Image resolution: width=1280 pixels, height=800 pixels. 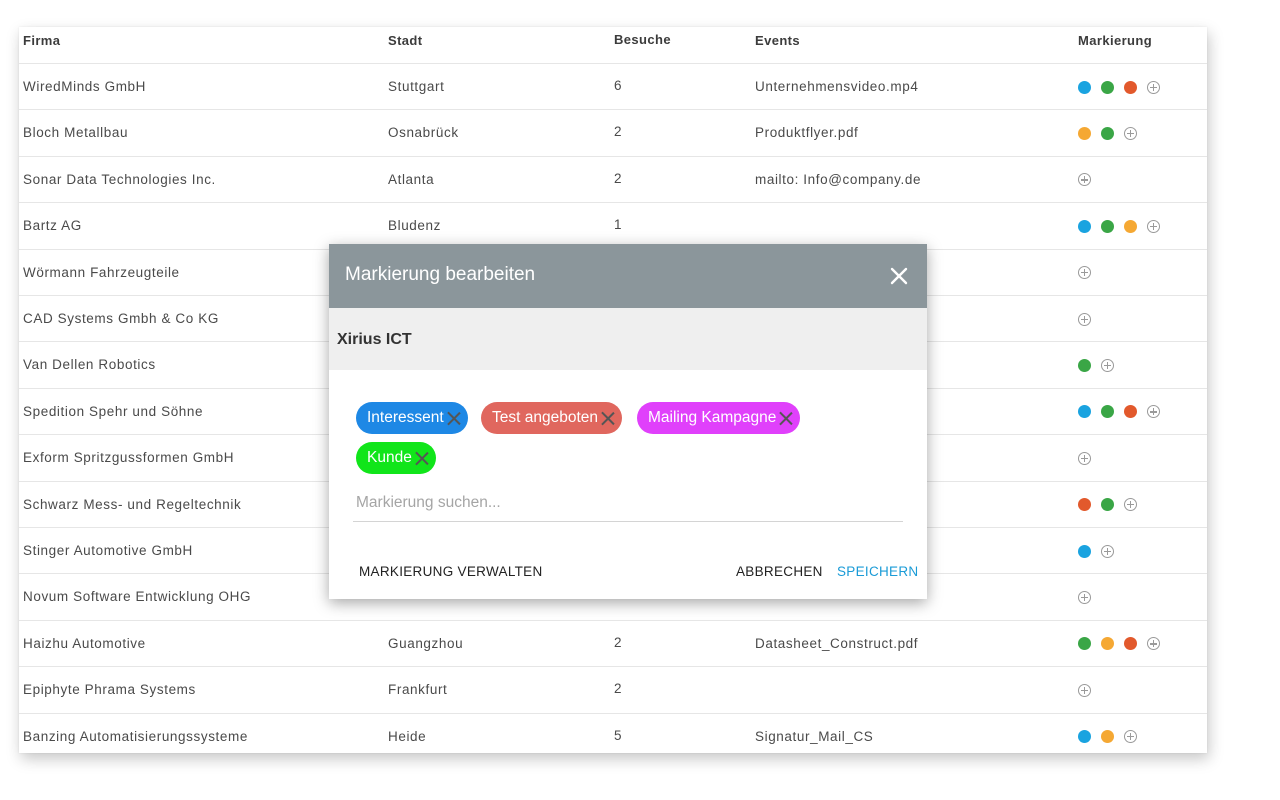 What do you see at coordinates (389, 457) in the screenshot?
I see `tag-chip-label: Kunde` at bounding box center [389, 457].